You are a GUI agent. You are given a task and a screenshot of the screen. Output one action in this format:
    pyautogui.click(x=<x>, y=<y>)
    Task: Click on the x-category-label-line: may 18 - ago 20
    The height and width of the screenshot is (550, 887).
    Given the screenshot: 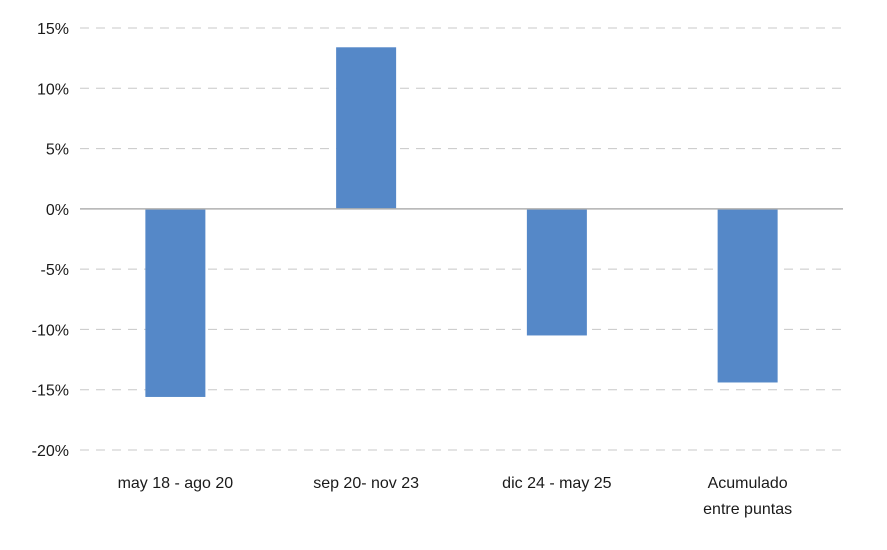 What is the action you would take?
    pyautogui.click(x=176, y=483)
    